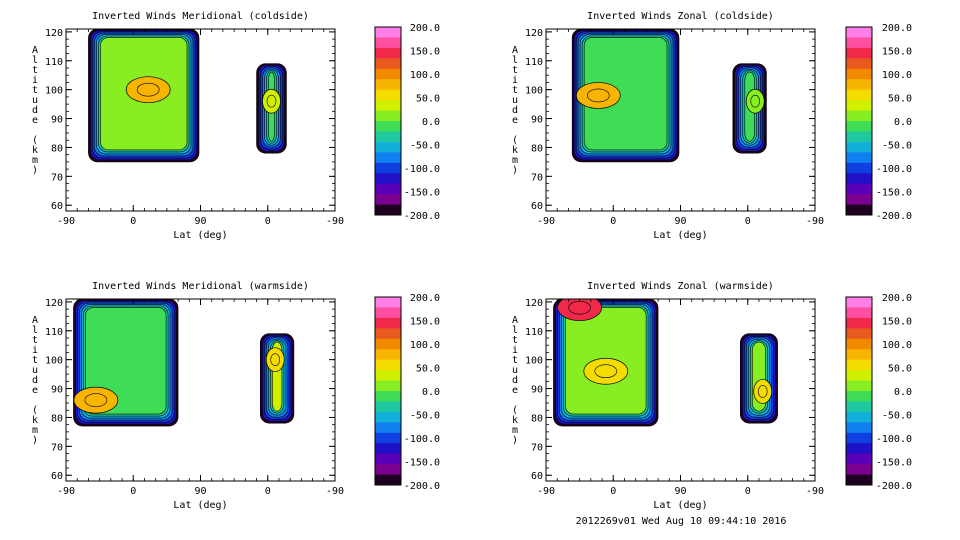 The image size is (960, 540). Describe the element at coordinates (126, 361) in the screenshot. I see `region-fill-ascending` at that location.